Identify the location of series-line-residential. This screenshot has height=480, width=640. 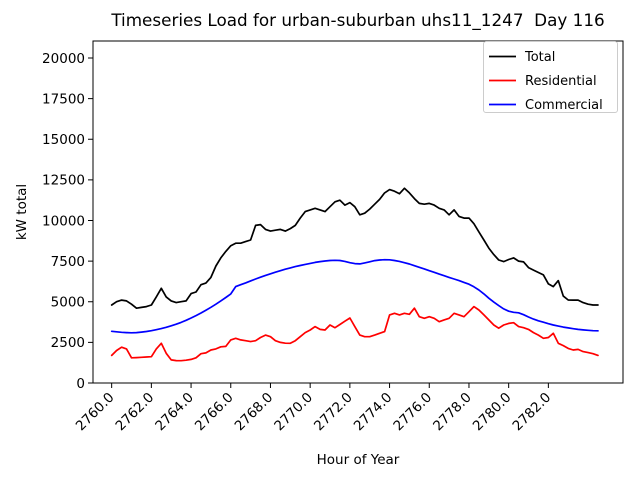
(354, 333).